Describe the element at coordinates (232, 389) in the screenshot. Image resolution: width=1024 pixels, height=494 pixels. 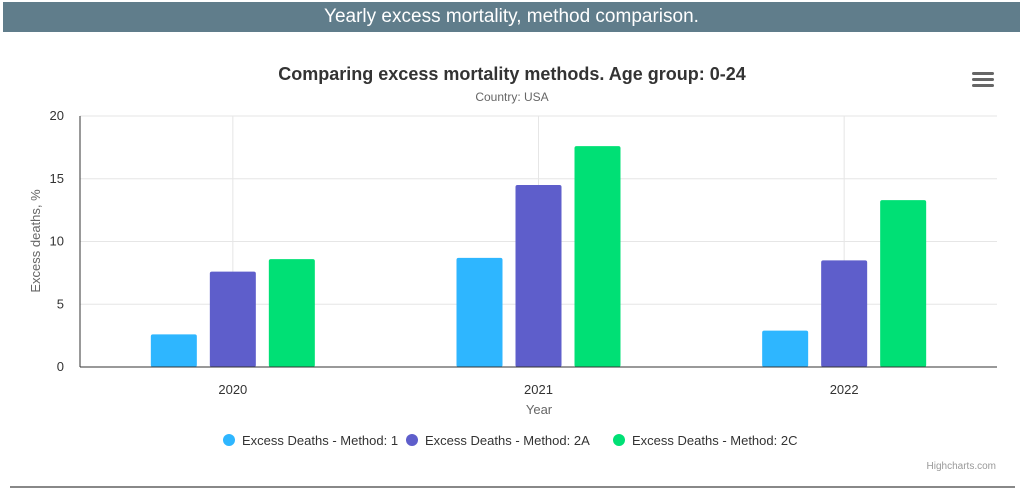
I see `x-tick-label: 2020` at that location.